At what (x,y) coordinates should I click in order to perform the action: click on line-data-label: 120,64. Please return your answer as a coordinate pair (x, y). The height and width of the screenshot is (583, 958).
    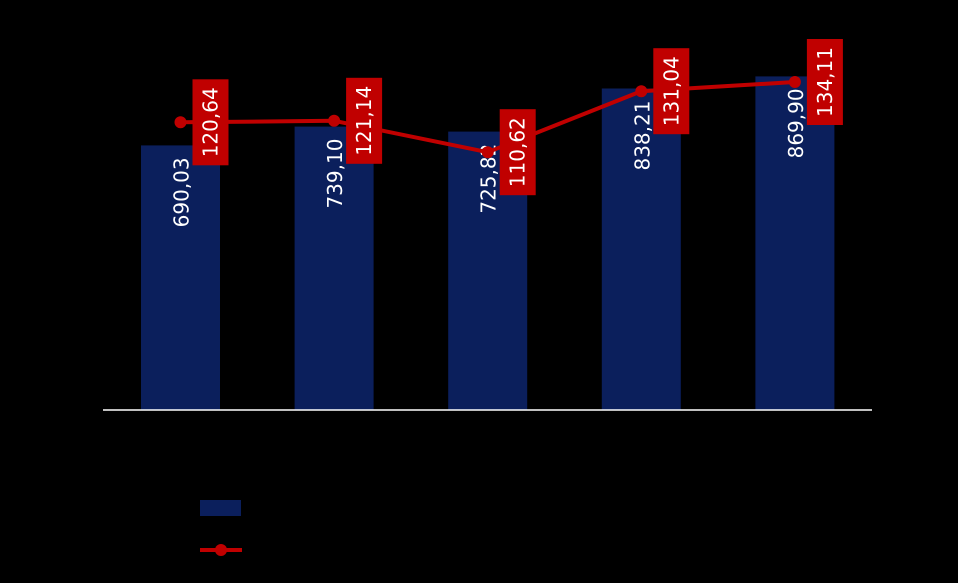
    Looking at the image, I should click on (211, 122).